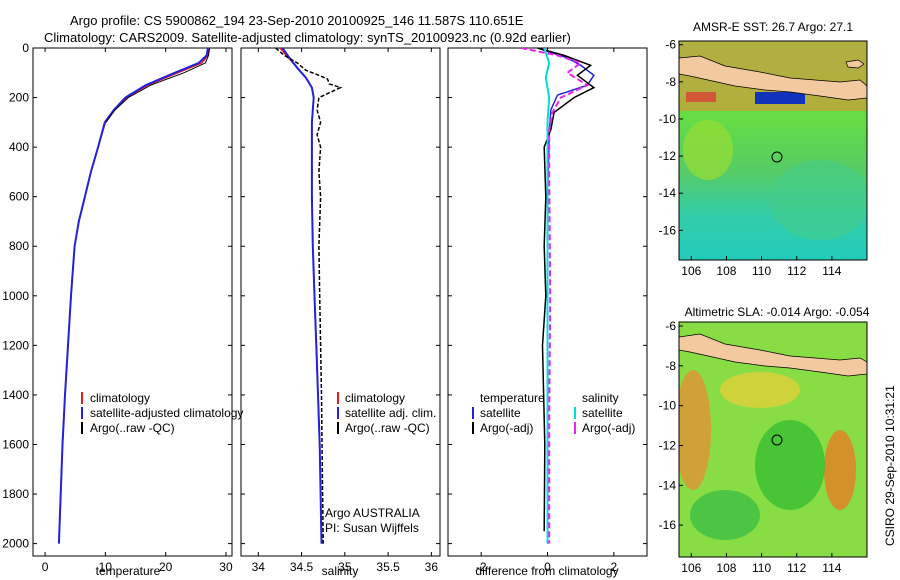 This screenshot has height=580, width=900. I want to click on annotation-argo-australia: Argo AUSTRALIA, so click(372, 513).